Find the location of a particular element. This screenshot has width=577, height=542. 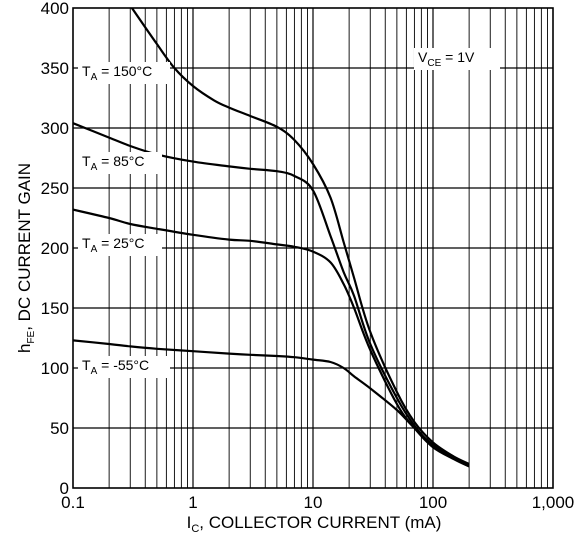

x-tick-label: 100 is located at coordinates (433, 502).